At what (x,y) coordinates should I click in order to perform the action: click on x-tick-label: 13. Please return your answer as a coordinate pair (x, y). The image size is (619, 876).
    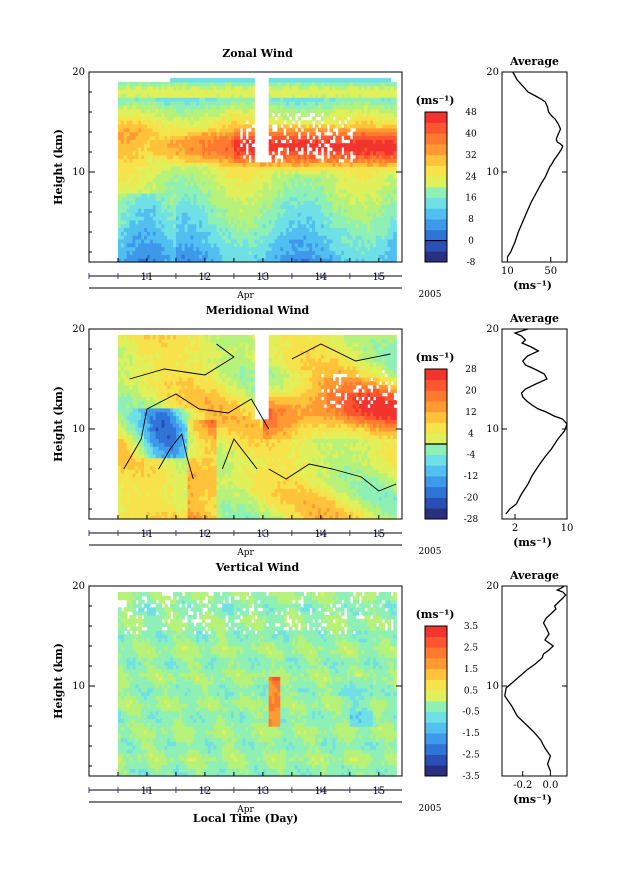
    Looking at the image, I should click on (263, 277).